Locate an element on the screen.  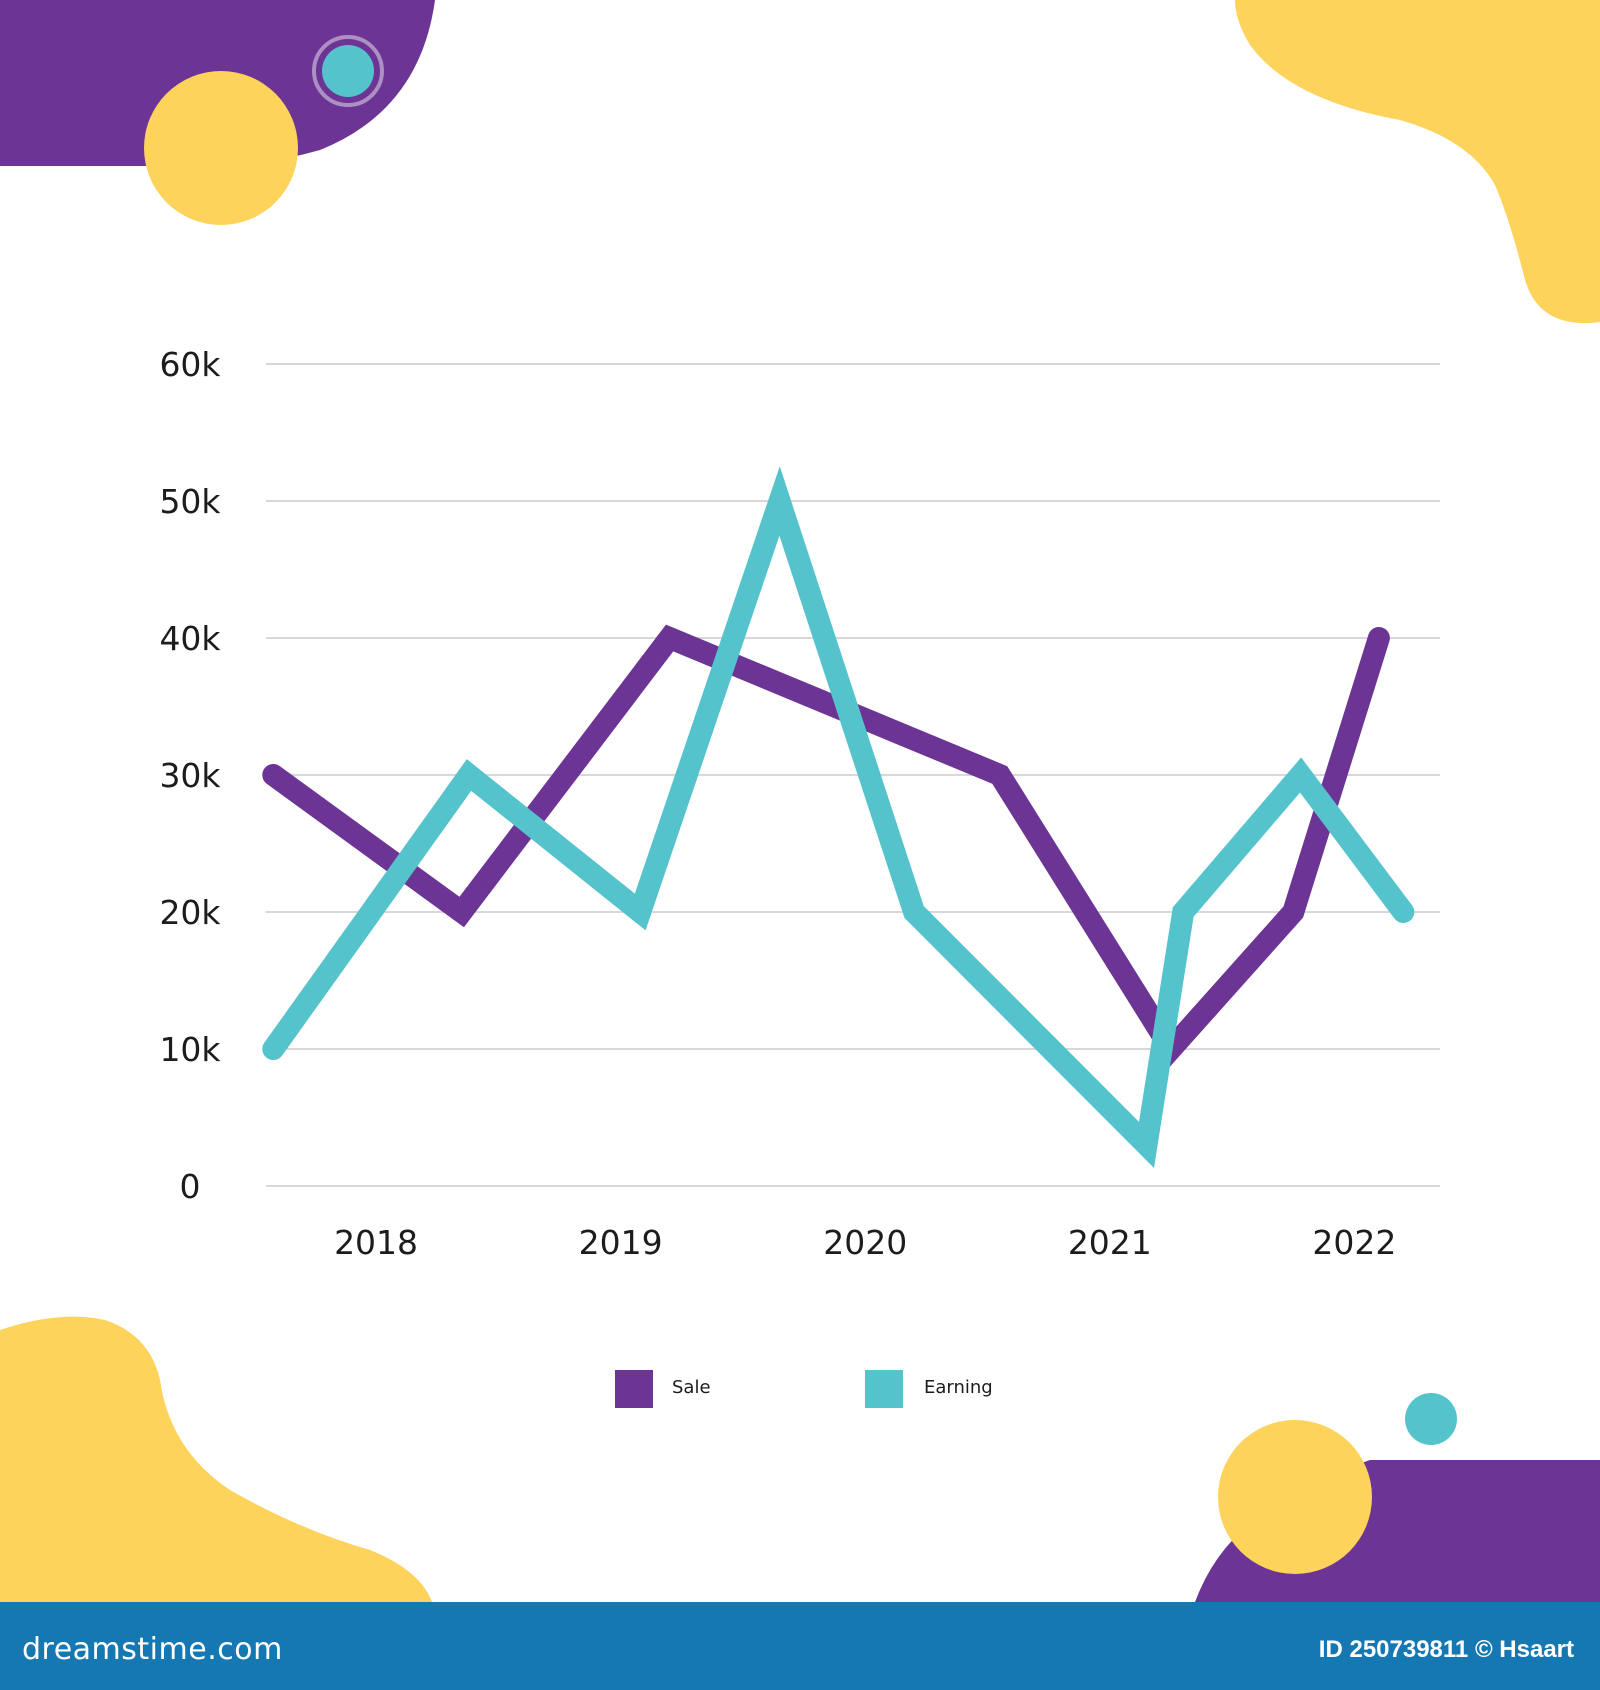
swirl-ring-icon is located at coordinates (348, 71).